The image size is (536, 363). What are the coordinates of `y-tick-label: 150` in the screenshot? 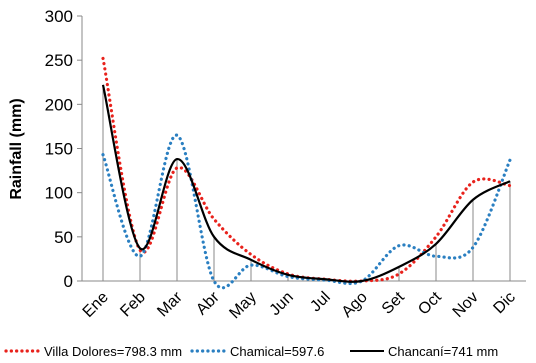 It's located at (59, 149).